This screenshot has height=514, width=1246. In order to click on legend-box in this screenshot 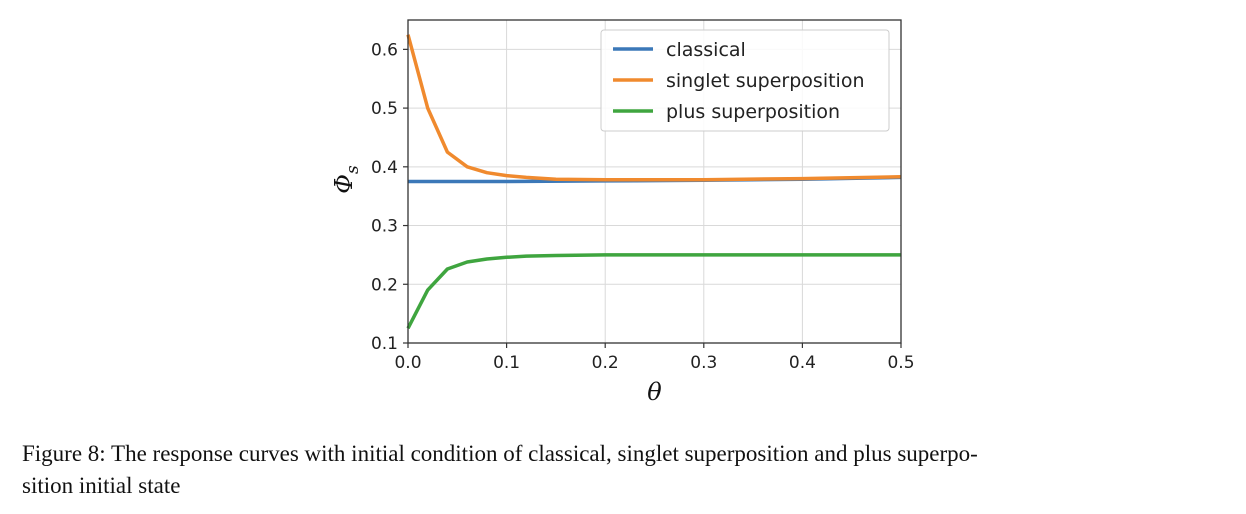, I will do `click(745, 80)`.